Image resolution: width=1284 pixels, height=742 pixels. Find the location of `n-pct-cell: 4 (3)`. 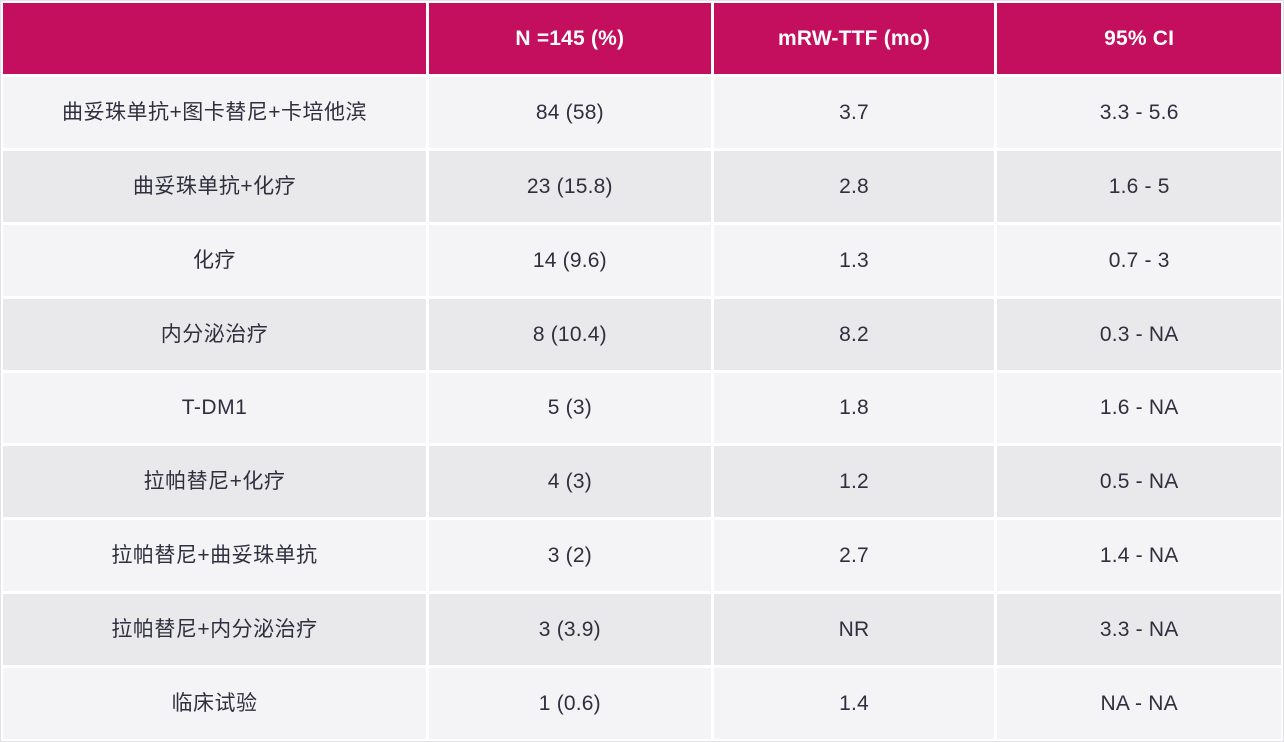

n-pct-cell: 4 (3) is located at coordinates (570, 482).